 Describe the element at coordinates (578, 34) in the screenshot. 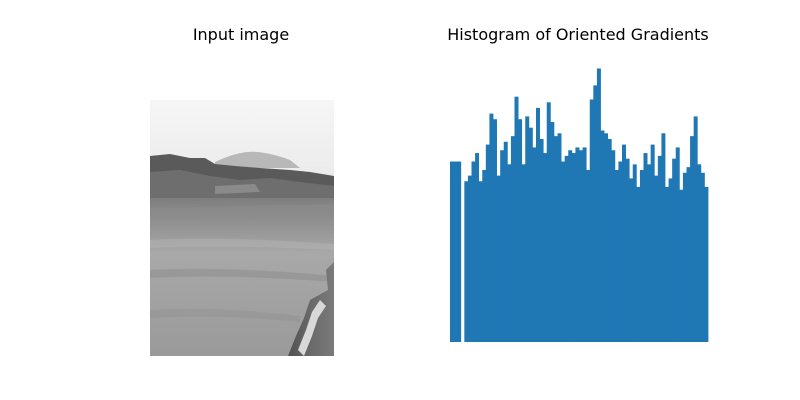

I see `hog-title: Histogram of Oriented Gradients` at that location.